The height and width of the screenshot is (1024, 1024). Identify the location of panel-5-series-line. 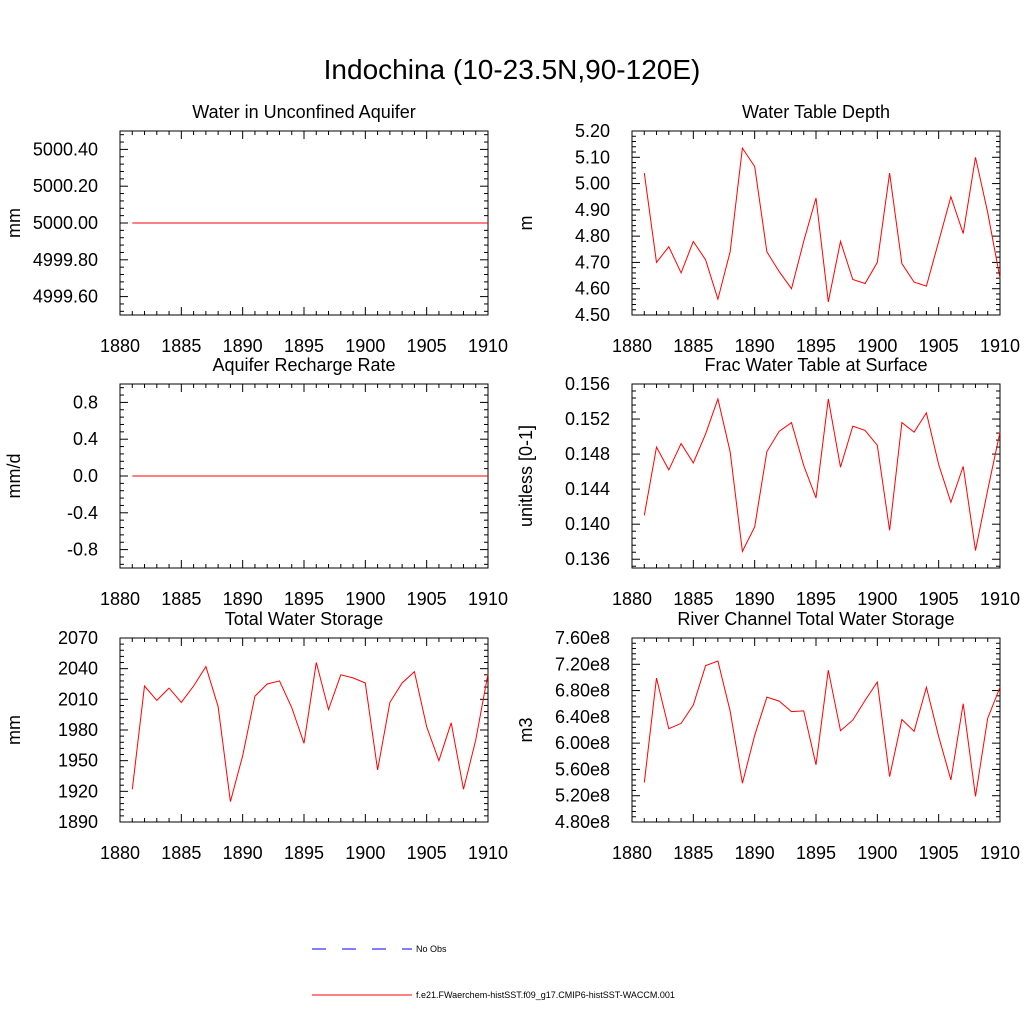
(310, 732).